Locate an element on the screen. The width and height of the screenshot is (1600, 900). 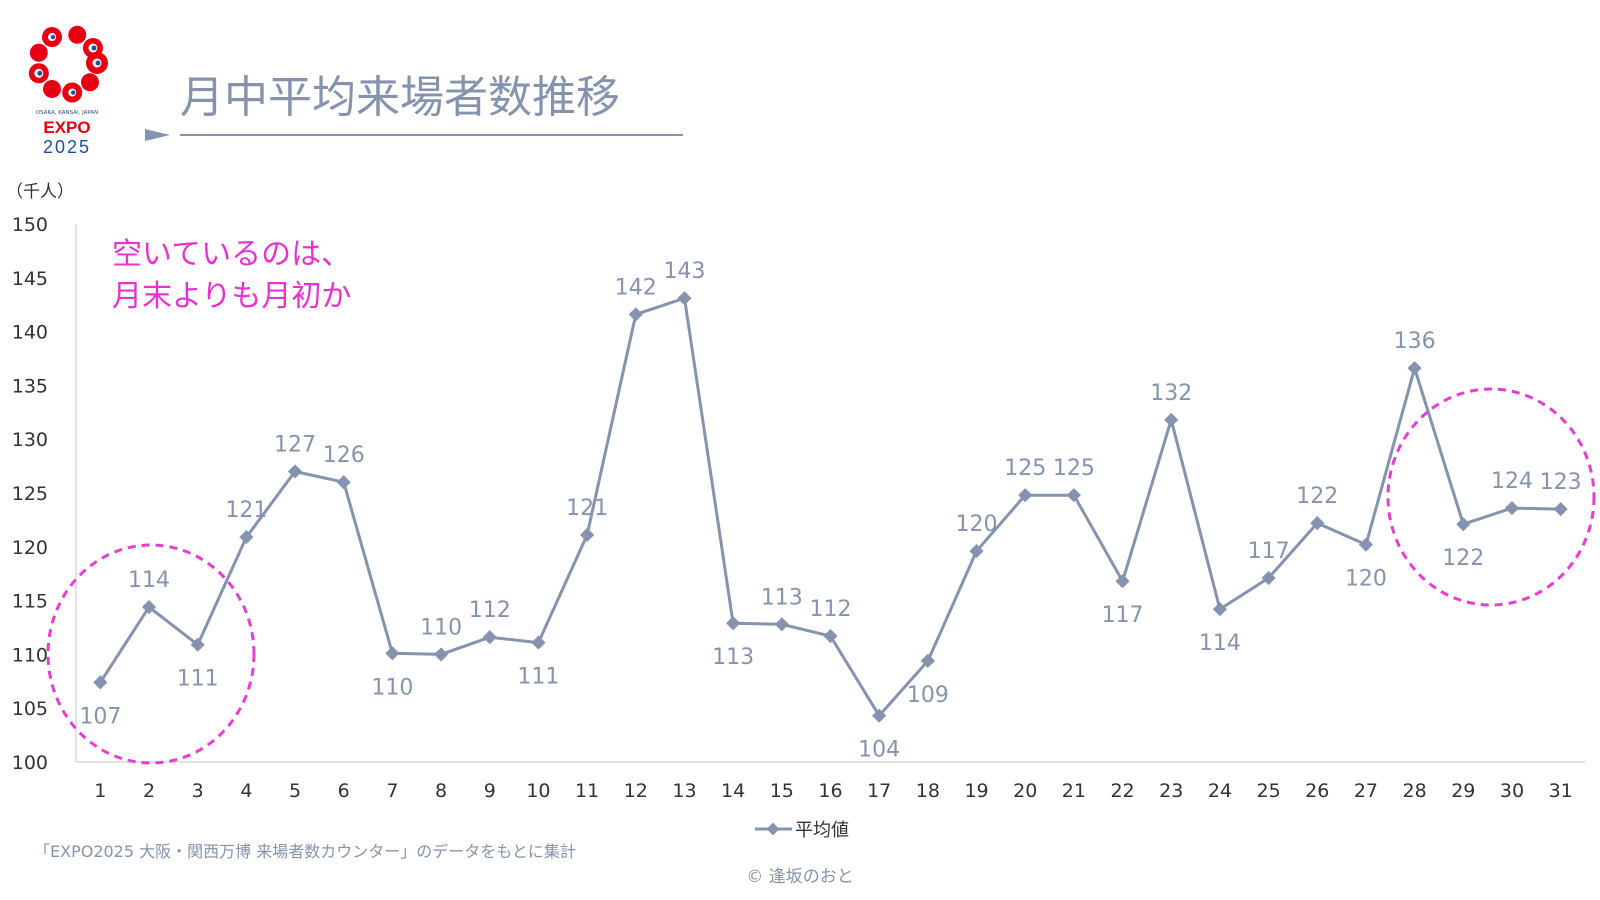
x-tick-label: 18 is located at coordinates (928, 791).